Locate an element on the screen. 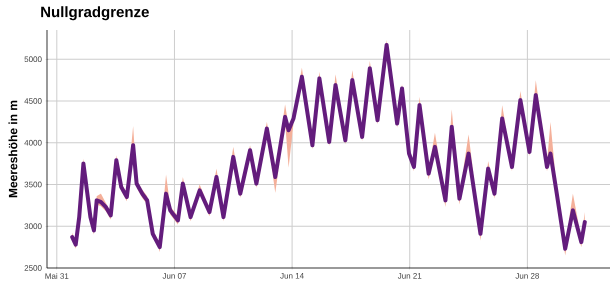 This screenshot has width=616, height=308. y-tick-label: 4000 is located at coordinates (33, 143).